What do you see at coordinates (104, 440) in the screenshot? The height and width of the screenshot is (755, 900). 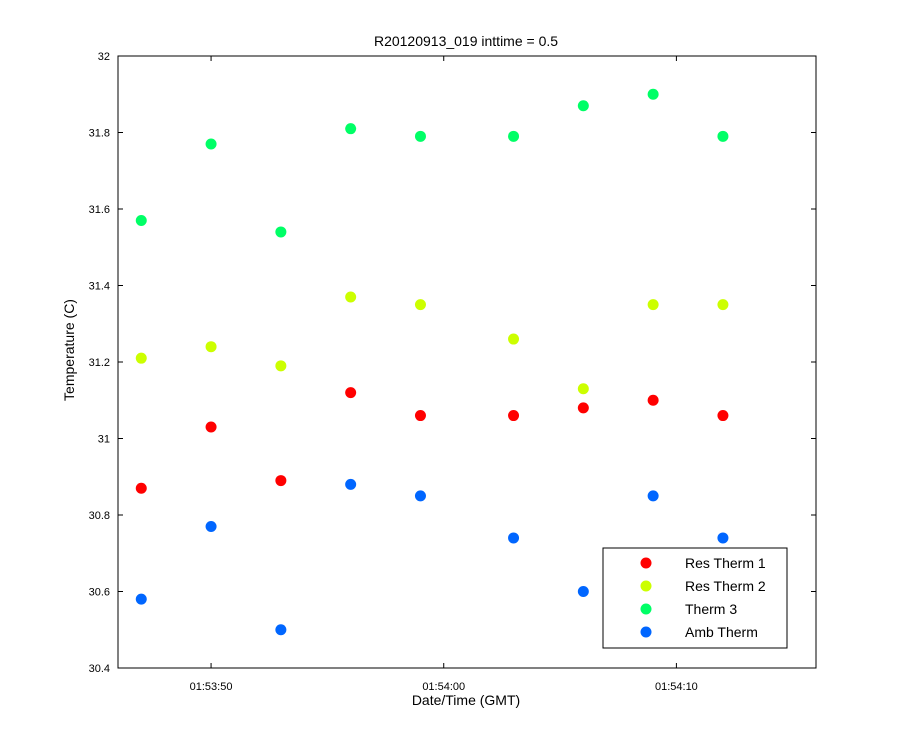 I see `y-tick-label: 31` at bounding box center [104, 440].